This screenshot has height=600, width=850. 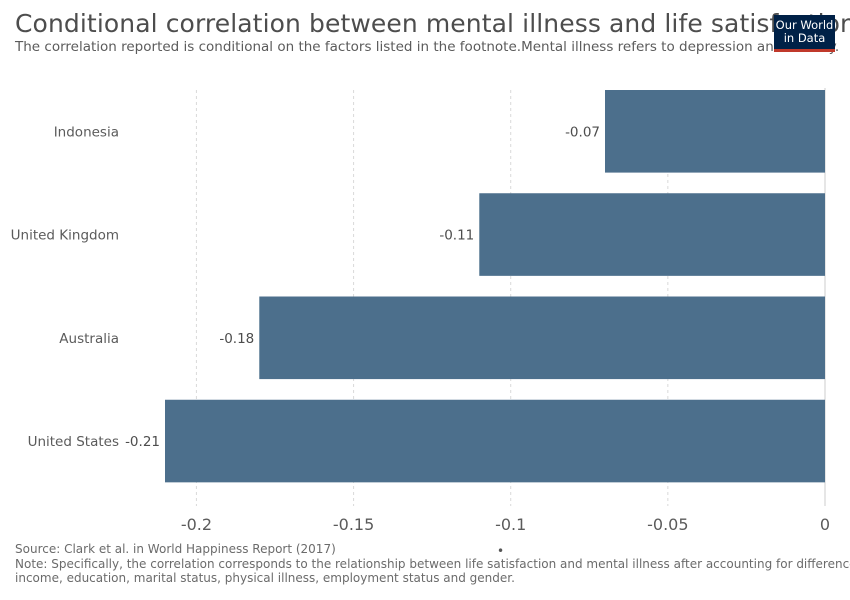 I want to click on category-label: Indonesia, so click(x=86, y=132).